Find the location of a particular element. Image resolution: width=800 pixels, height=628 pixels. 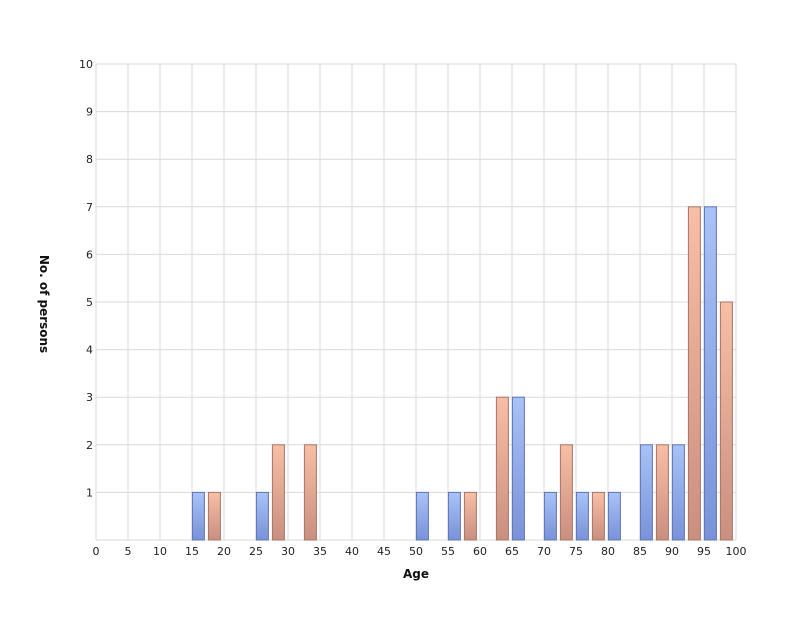

x-tick-label: 90 is located at coordinates (672, 551).